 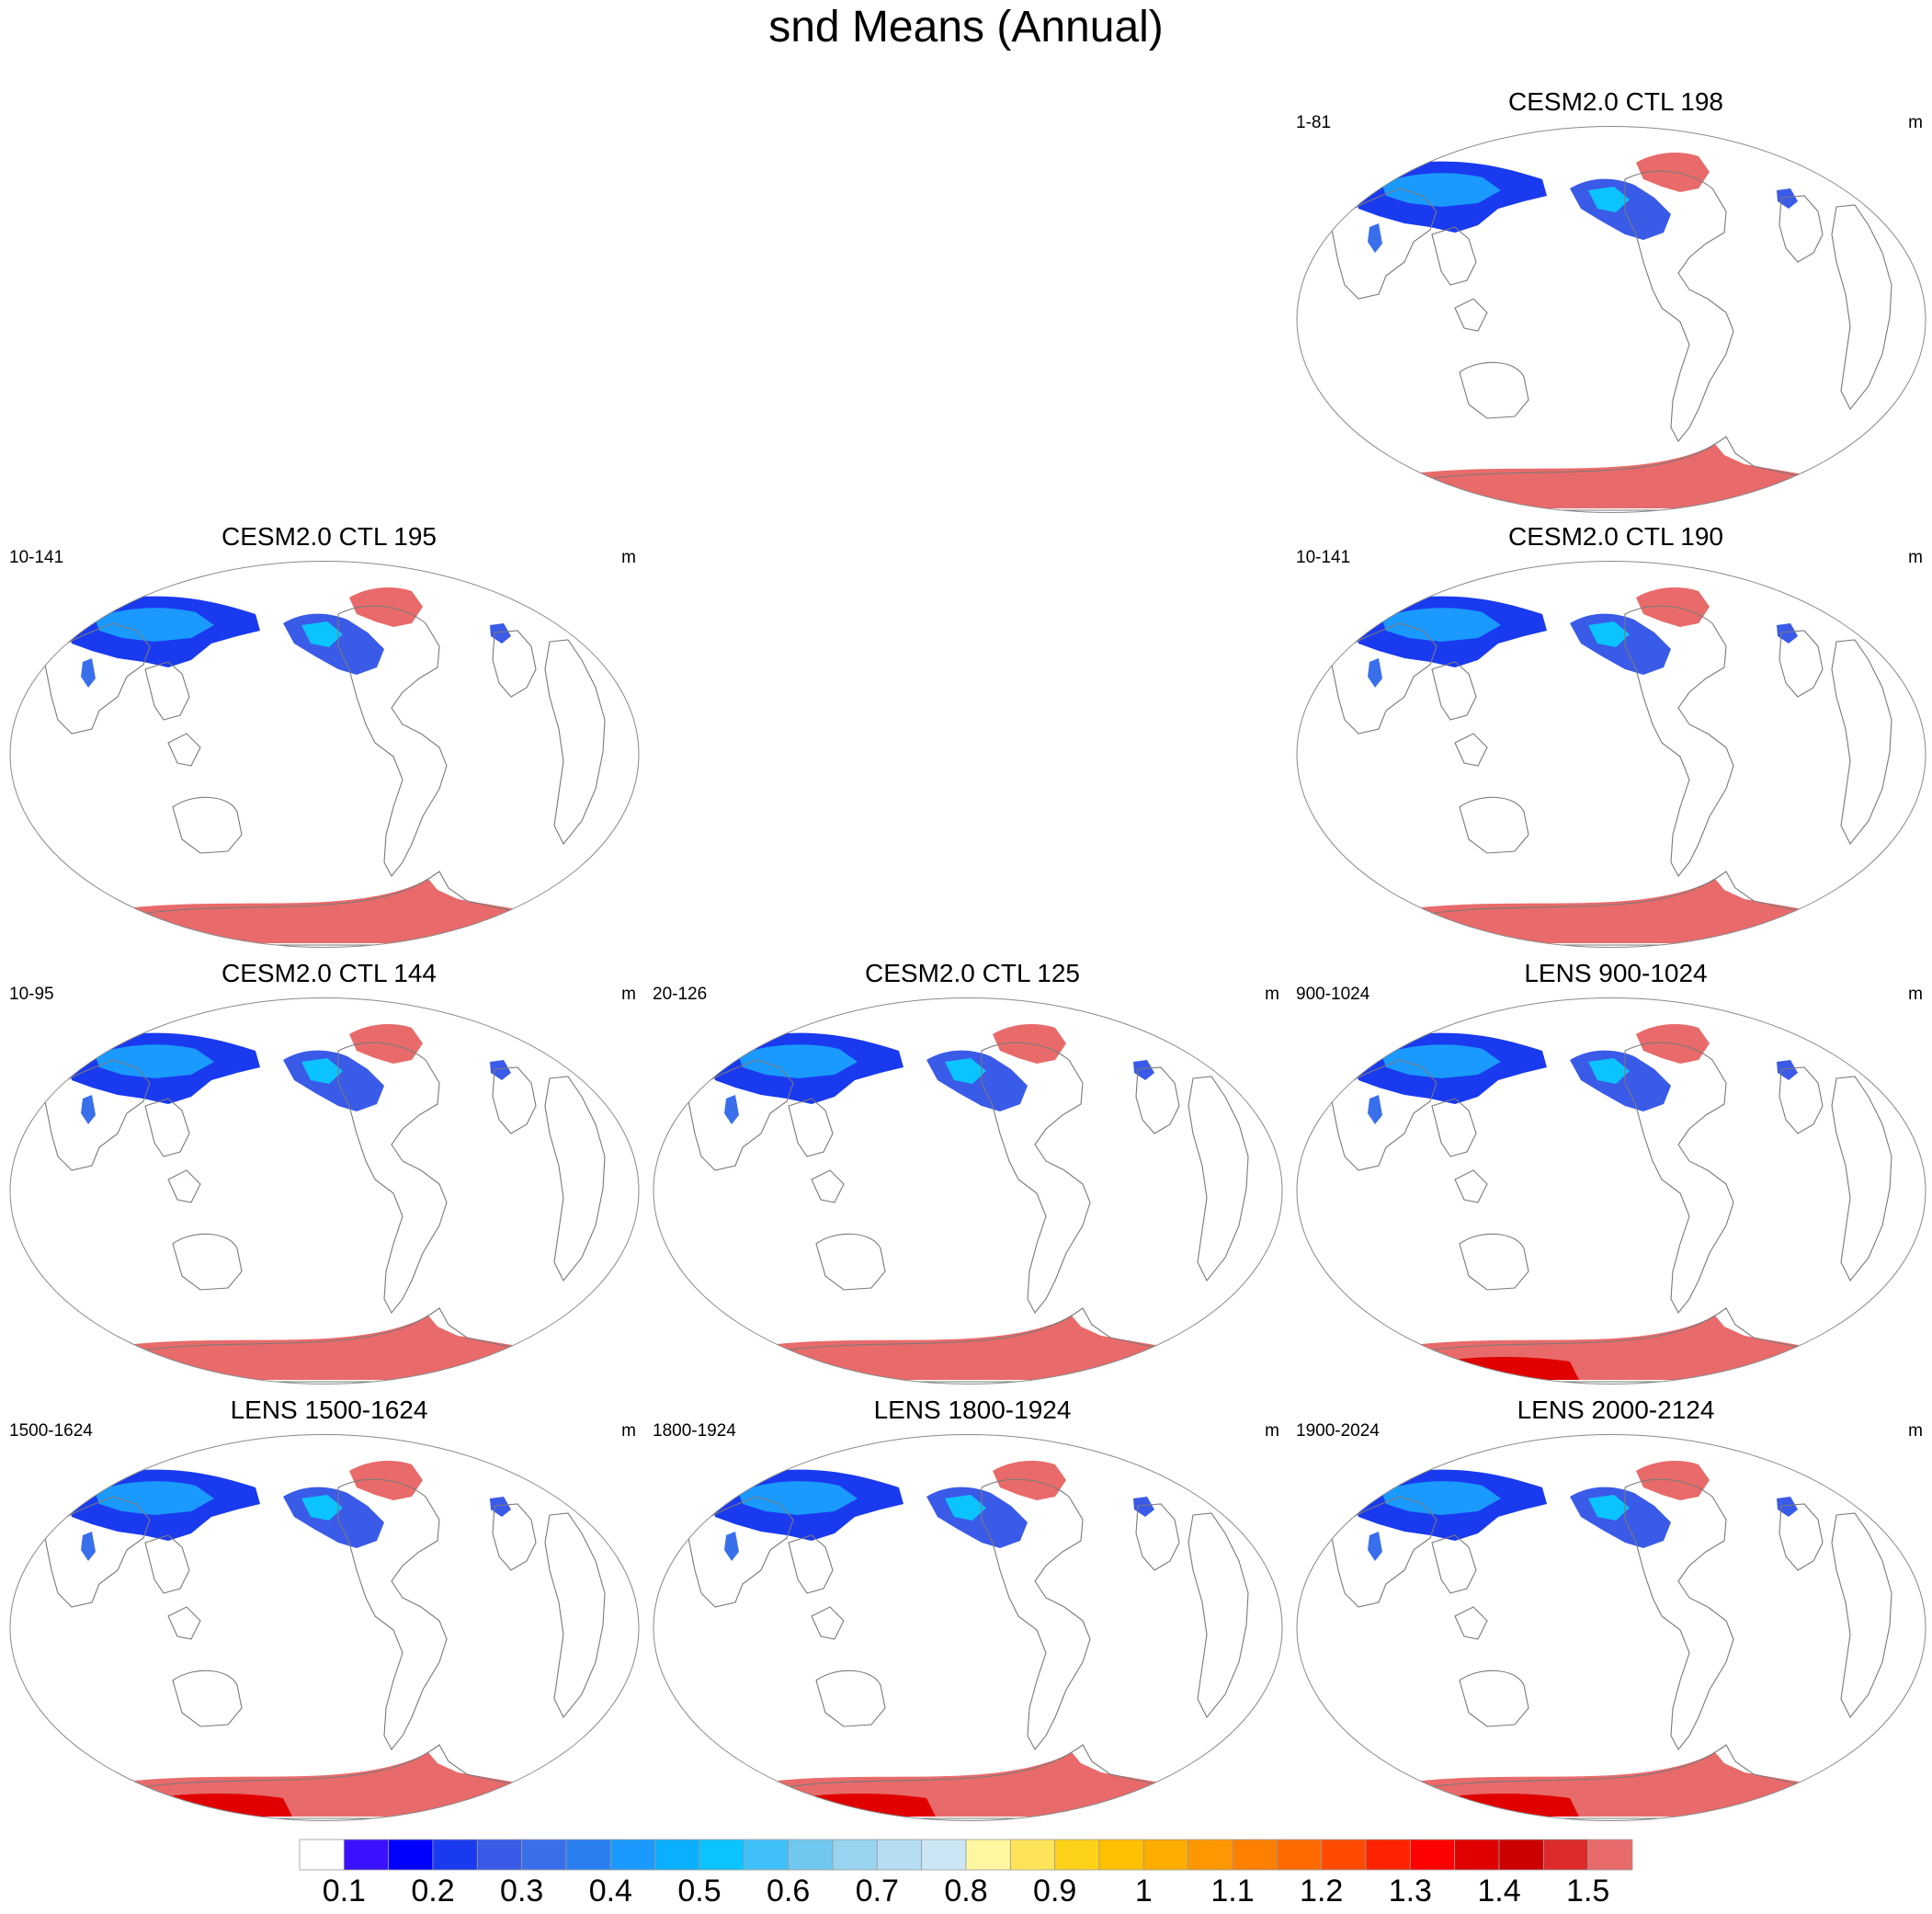 I want to click on map-panel: CESM2.0 CTL 195 10-141 m, so click(x=329, y=738).